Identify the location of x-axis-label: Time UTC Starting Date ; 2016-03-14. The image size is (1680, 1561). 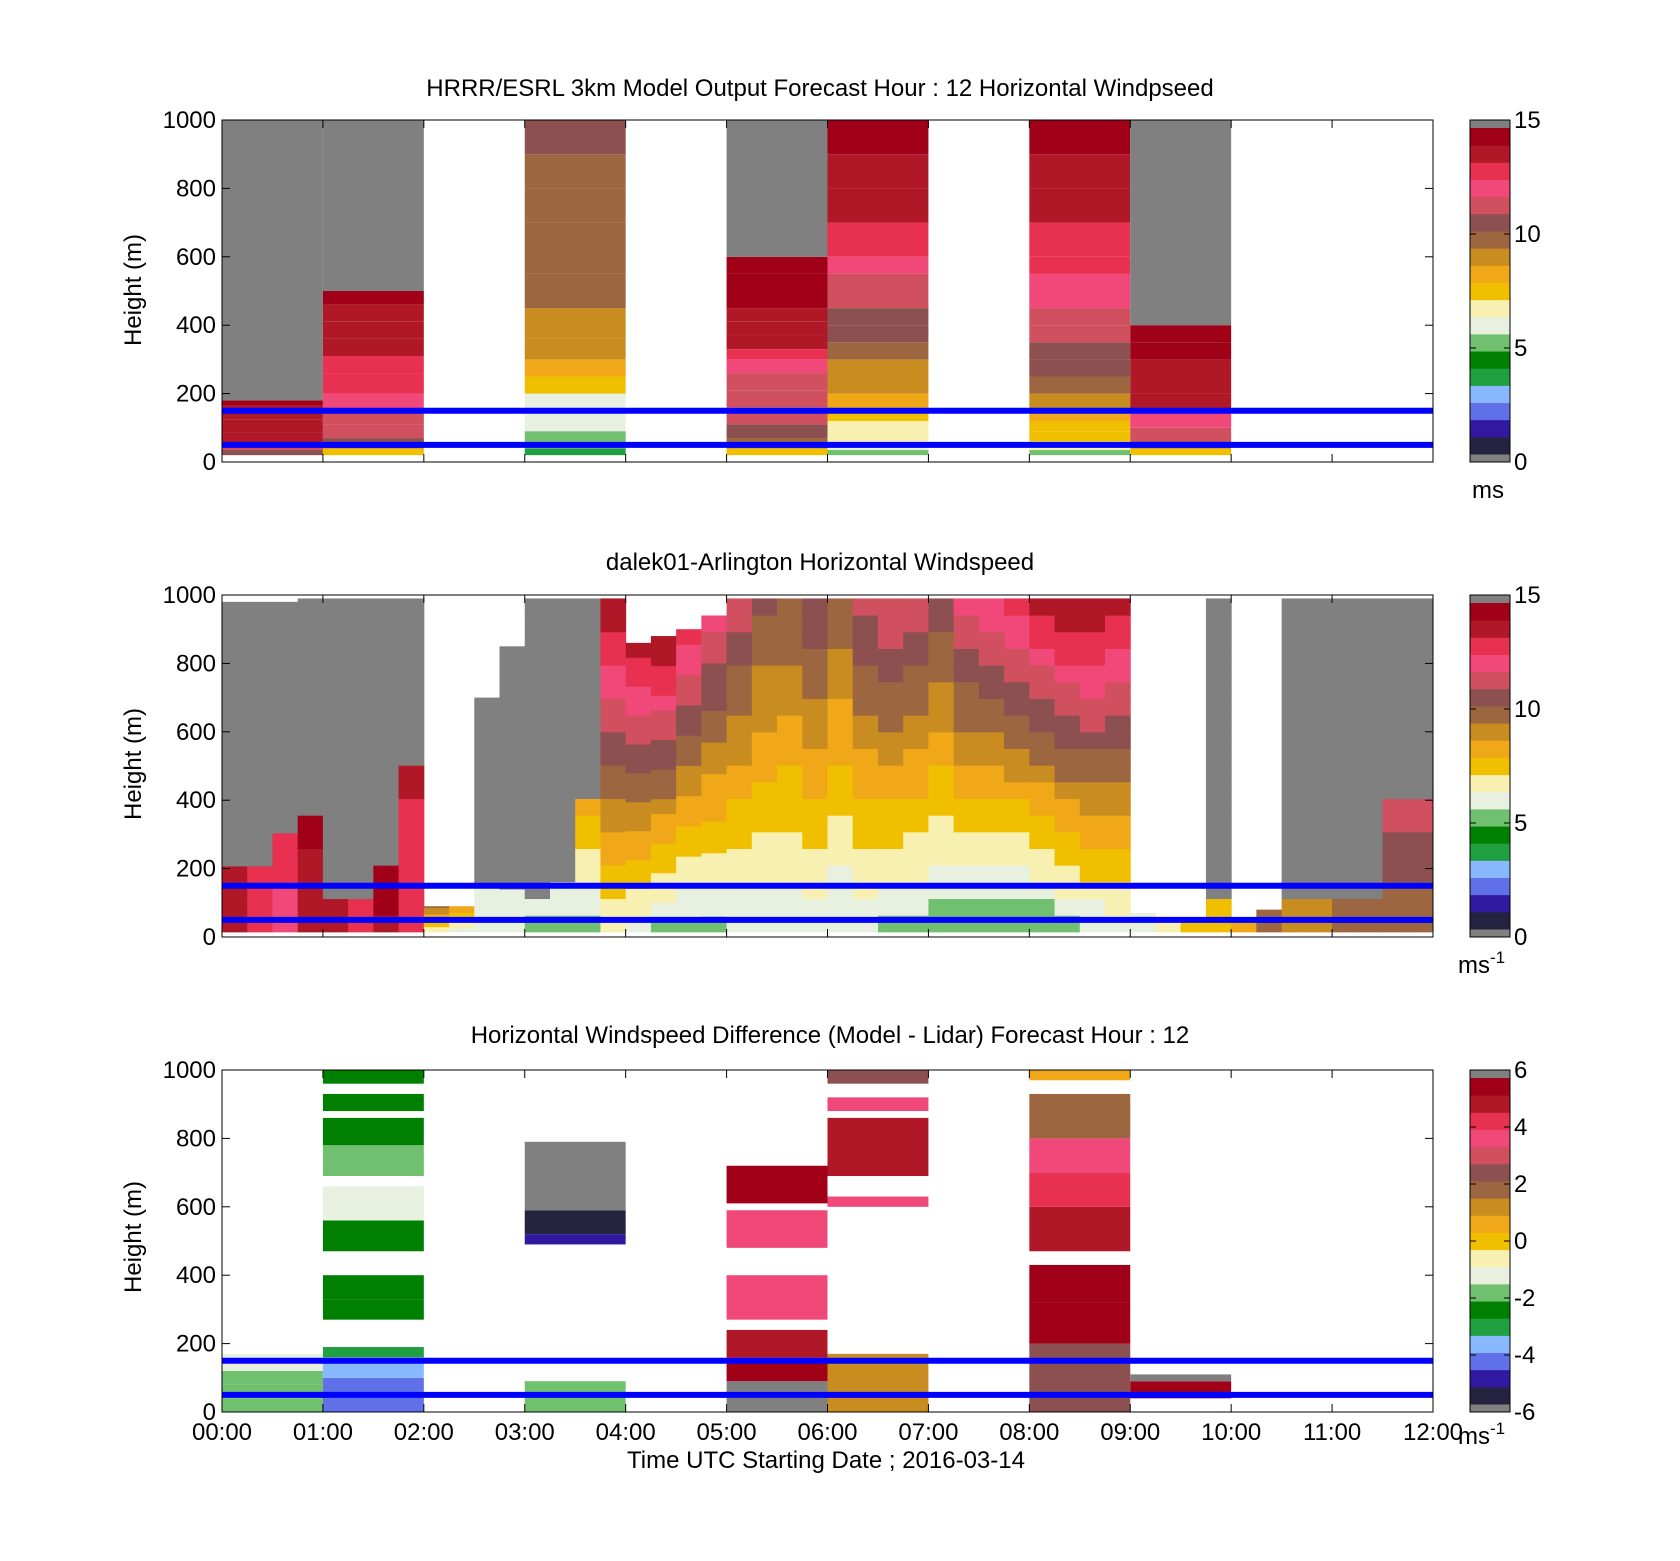
(826, 1460).